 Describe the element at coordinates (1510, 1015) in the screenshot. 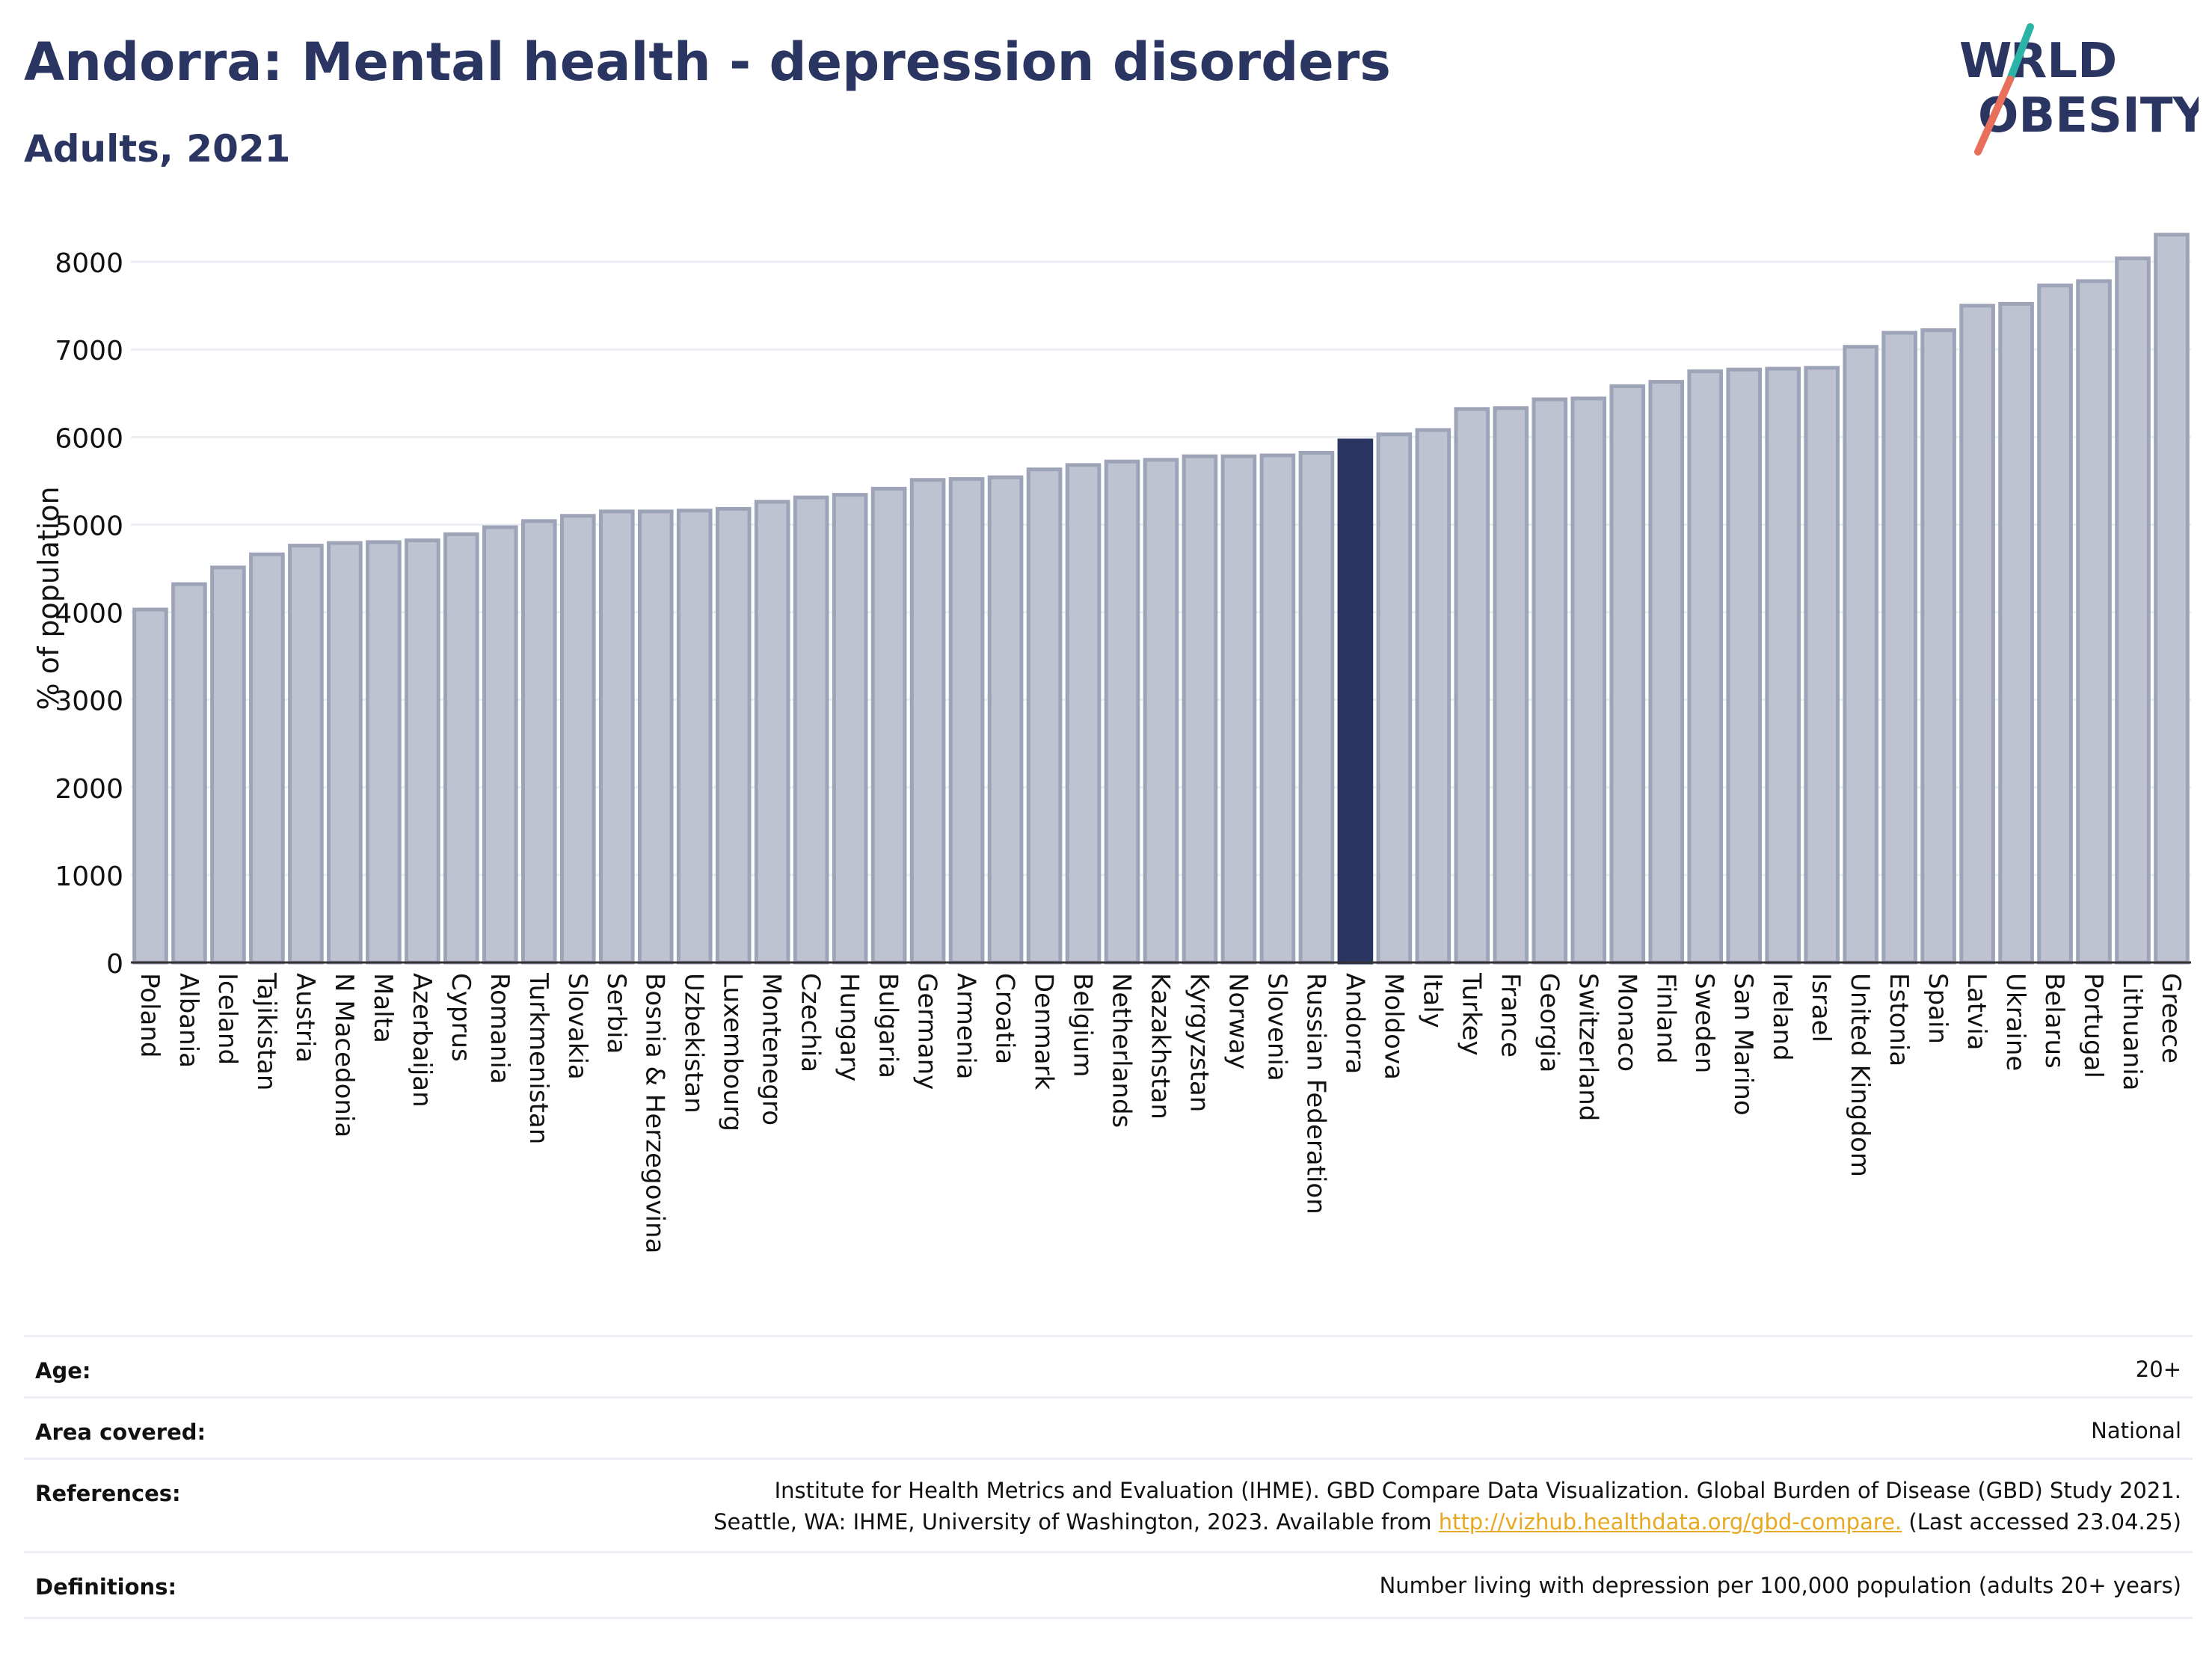

I see `x-tick-label: France` at that location.